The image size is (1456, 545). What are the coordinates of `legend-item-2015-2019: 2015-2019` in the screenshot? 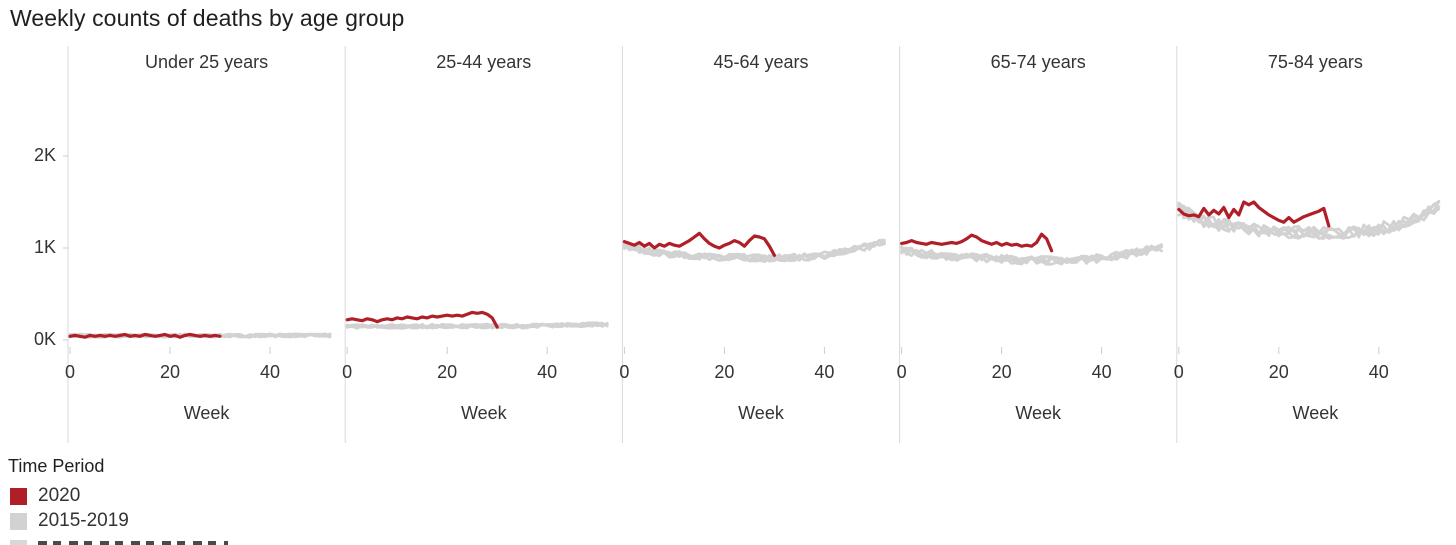 It's located at (69, 520).